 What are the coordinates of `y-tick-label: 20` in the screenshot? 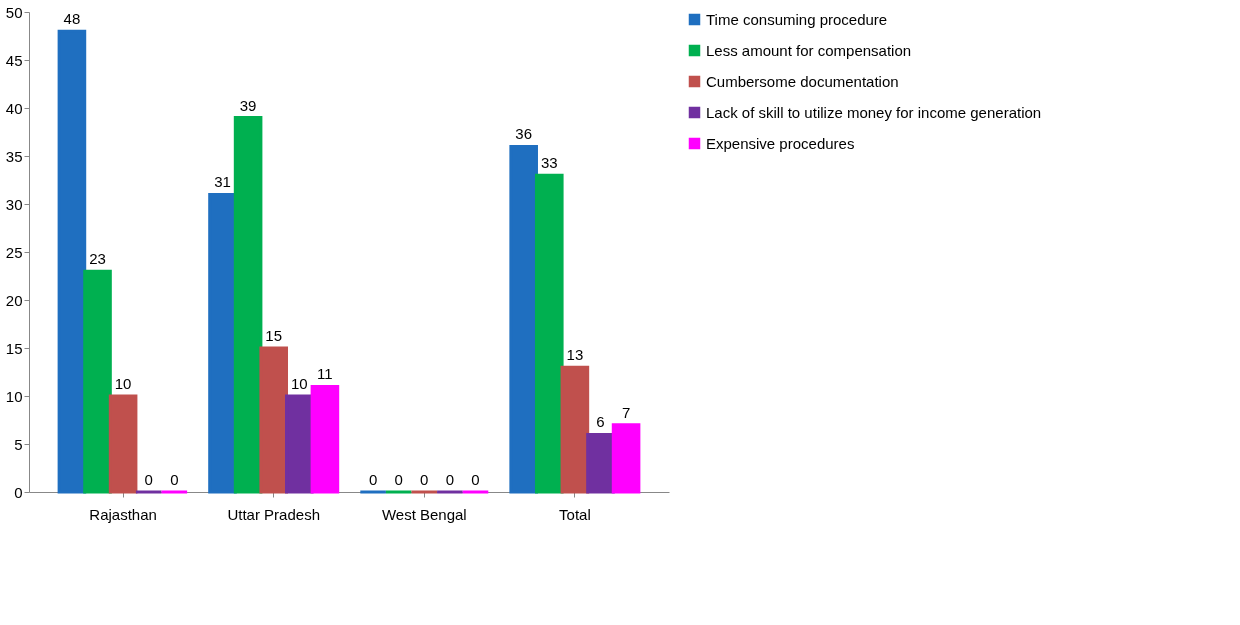 It's located at (14, 300).